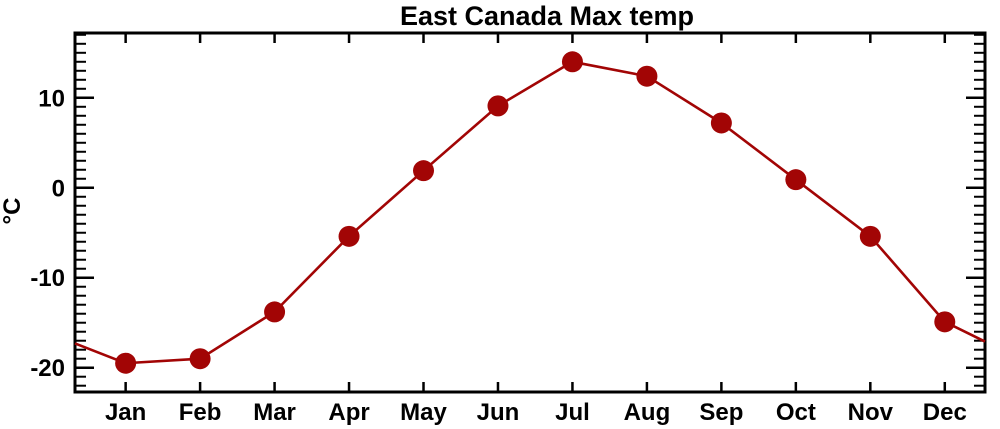 The width and height of the screenshot is (1000, 429). Describe the element at coordinates (200, 359) in the screenshot. I see `data-point-feb` at that location.